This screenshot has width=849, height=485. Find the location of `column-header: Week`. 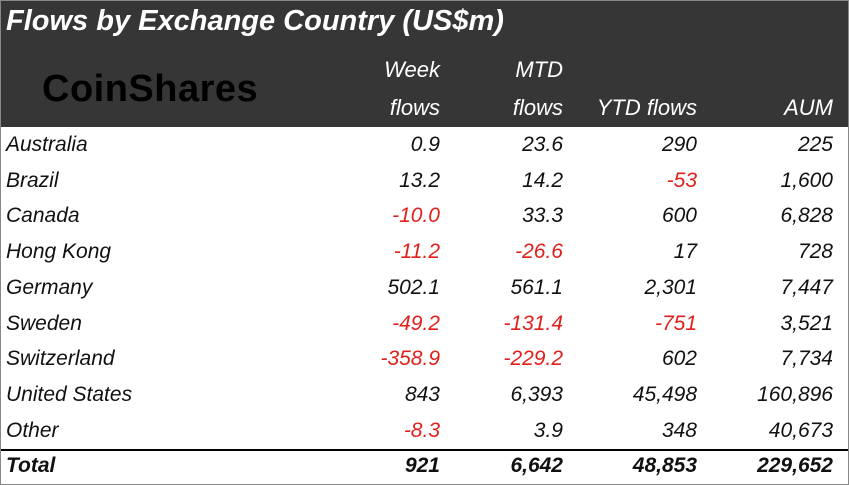

column-header: Week is located at coordinates (412, 69).